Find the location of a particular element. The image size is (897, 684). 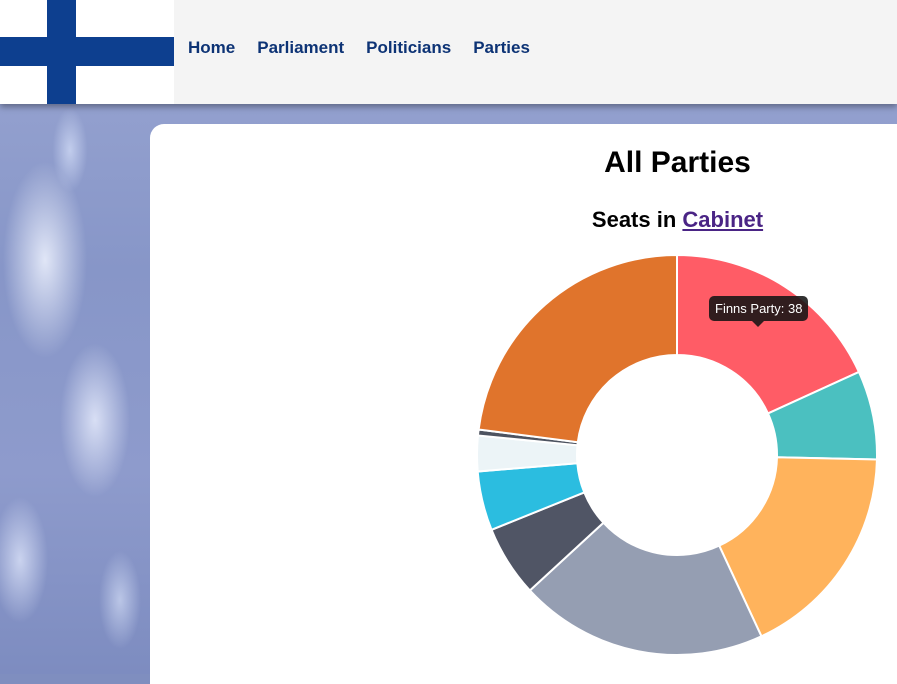

cabinet-link: Cabinet is located at coordinates (723, 219).